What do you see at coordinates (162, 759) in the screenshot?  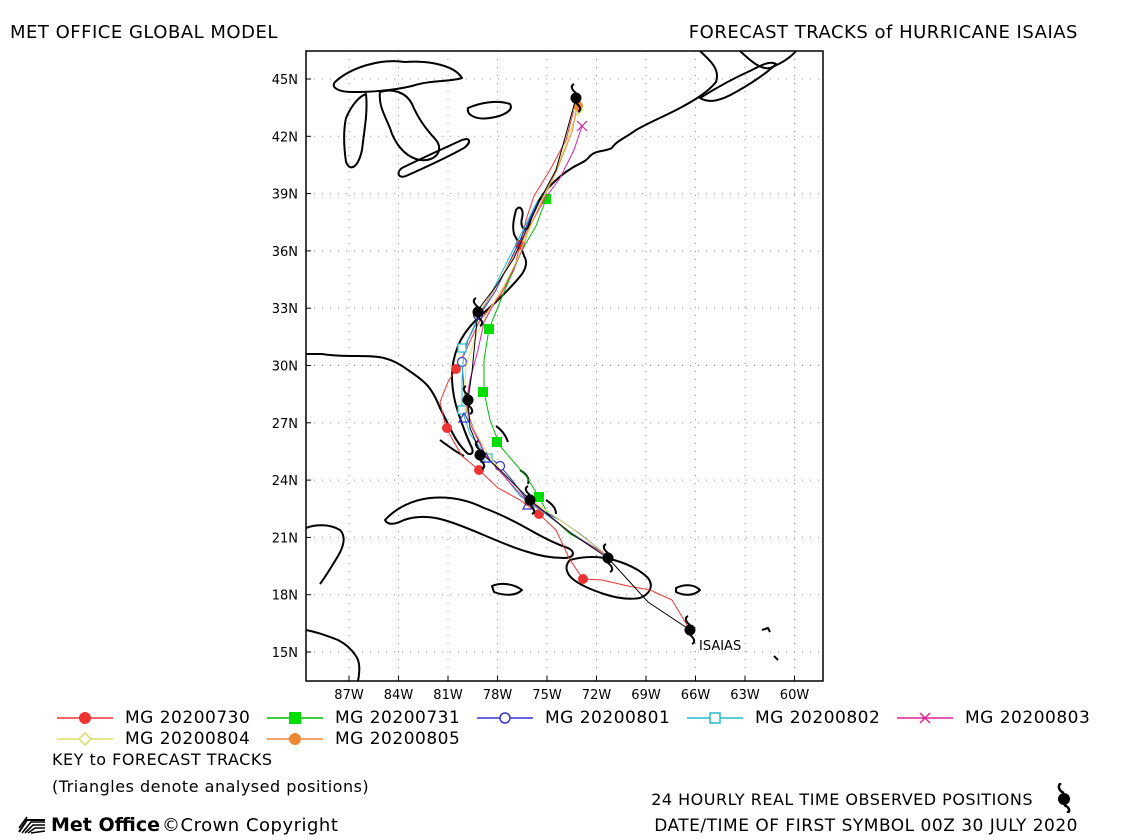 I see `key-title: KEY to FORECAST TRACKS` at bounding box center [162, 759].